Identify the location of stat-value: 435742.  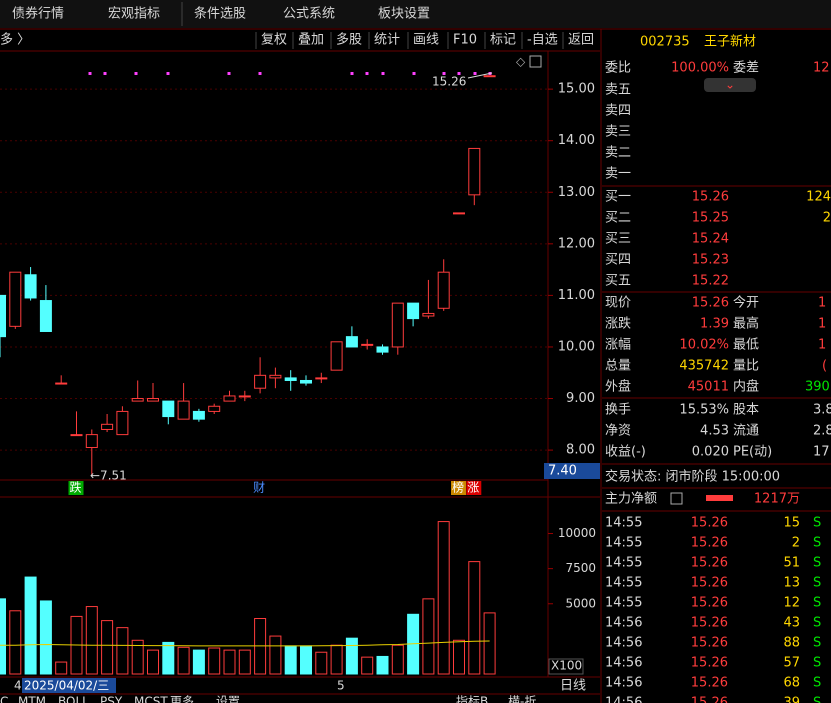
(704, 366).